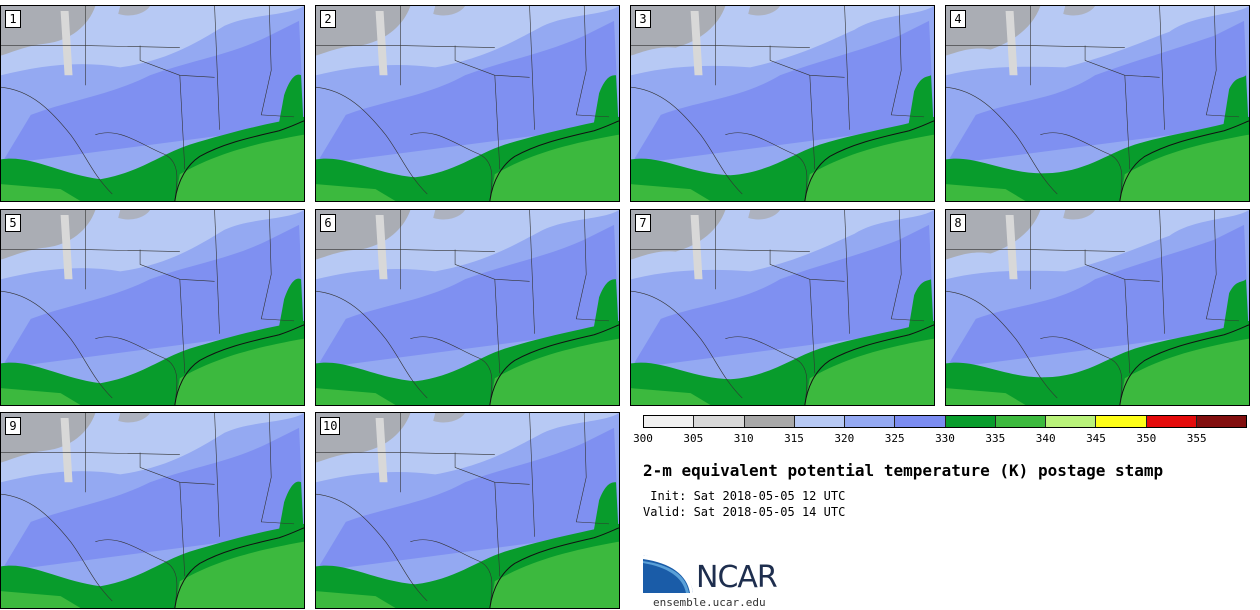  I want to click on stamp-panel-7: 7, so click(782, 307).